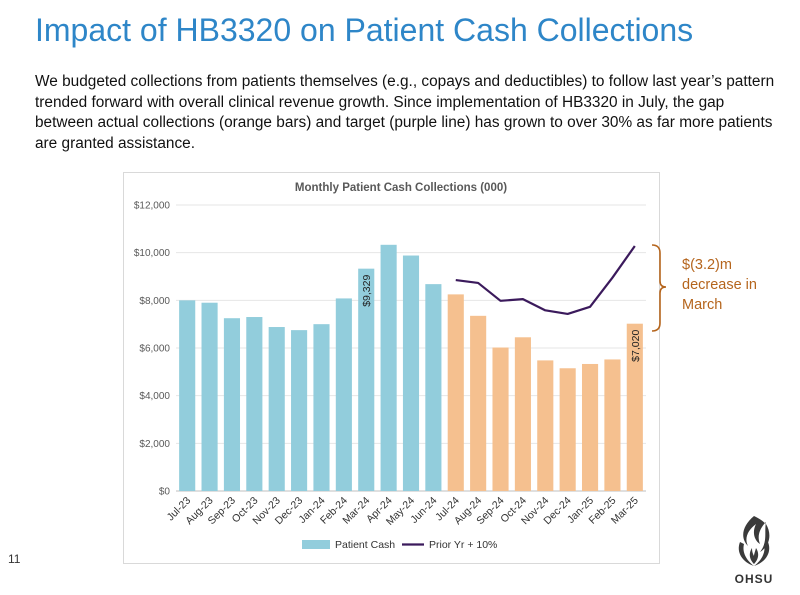  I want to click on y-tick-label: $8,000, so click(154, 301).